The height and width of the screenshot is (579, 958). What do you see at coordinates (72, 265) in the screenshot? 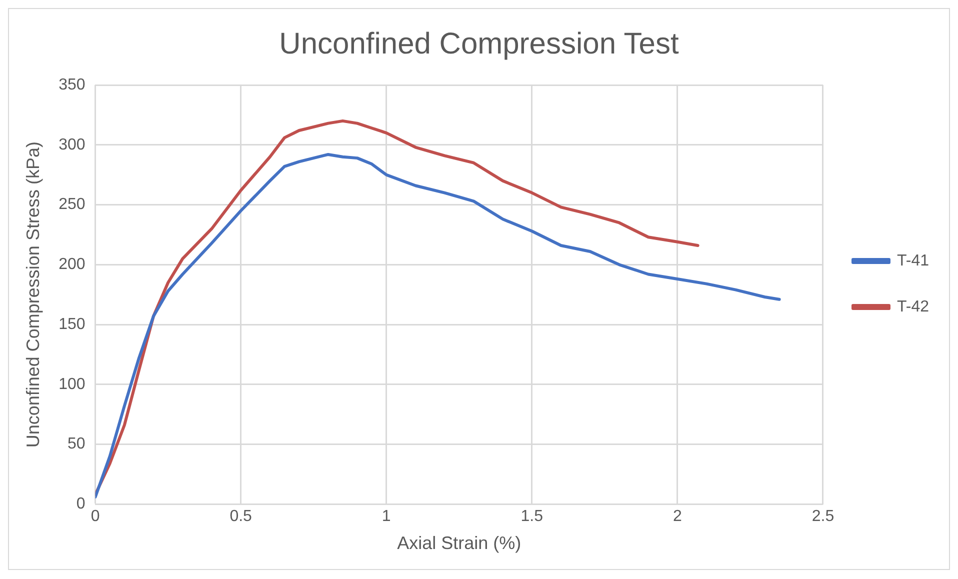
I see `y-tick-label: 200` at bounding box center [72, 265].